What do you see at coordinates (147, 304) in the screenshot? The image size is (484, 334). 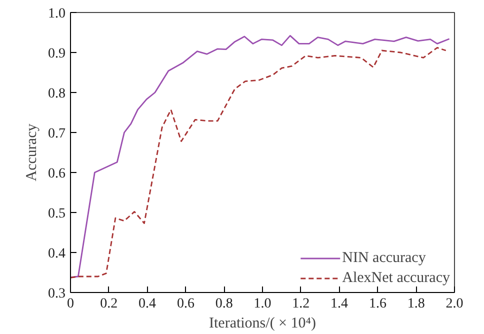 I see `x-tick-label: 0.4` at bounding box center [147, 304].